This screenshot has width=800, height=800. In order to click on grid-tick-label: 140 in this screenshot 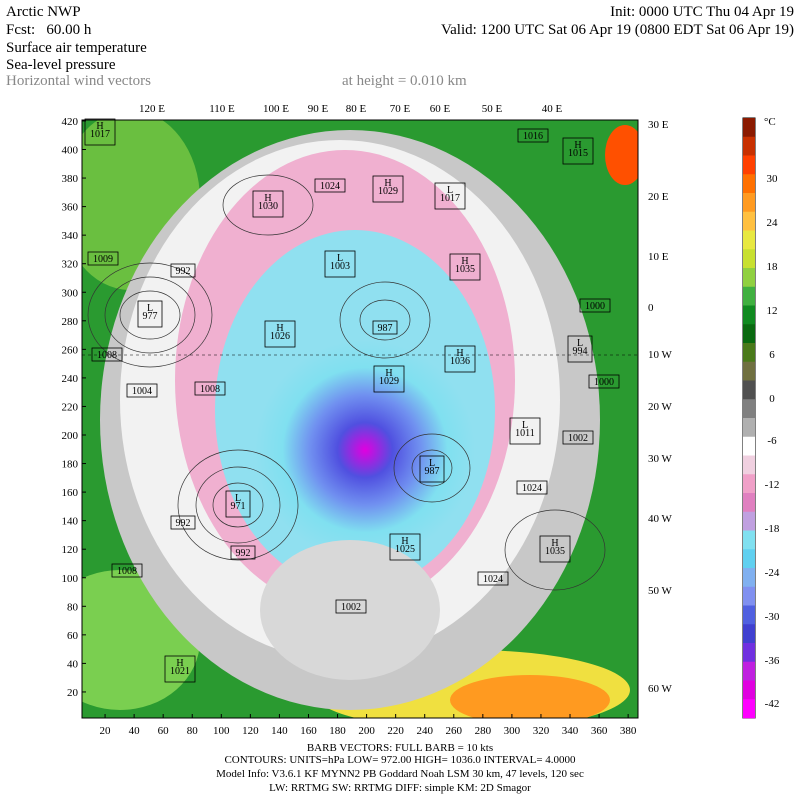, I will do `click(279, 731)`.